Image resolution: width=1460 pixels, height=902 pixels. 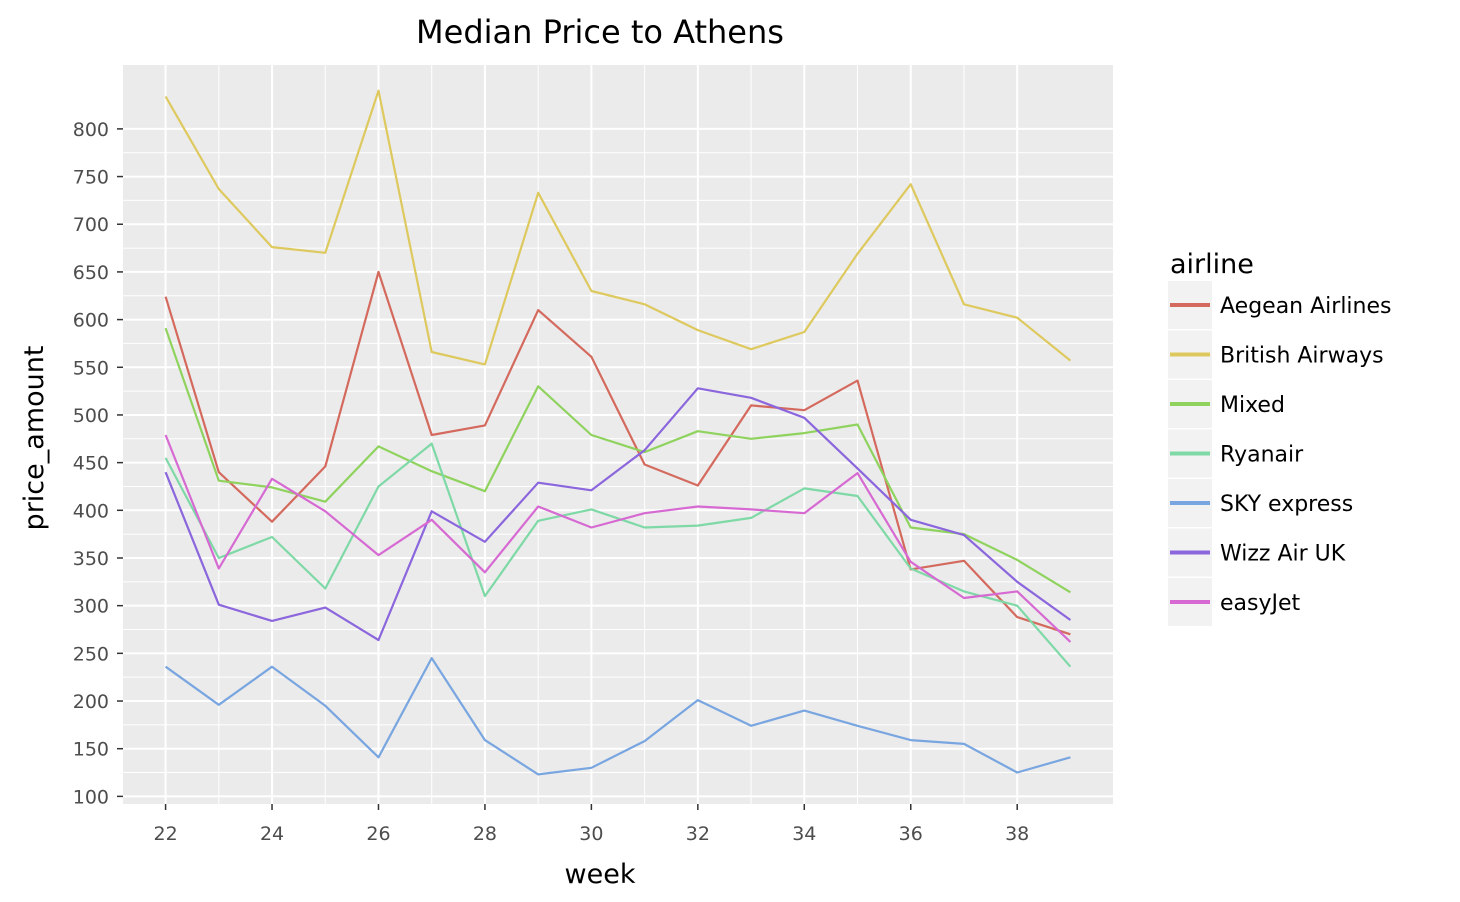 What do you see at coordinates (91, 797) in the screenshot?
I see `y-tick-label: 100` at bounding box center [91, 797].